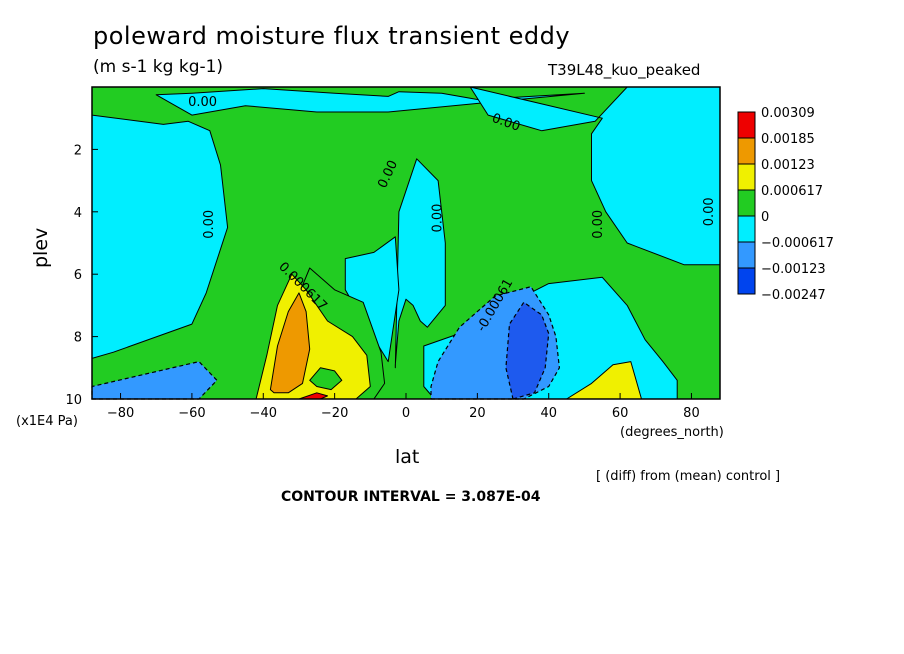 Image resolution: width=904 pixels, height=654 pixels. Describe the element at coordinates (672, 432) in the screenshot. I see `x-axis-unit: (degrees_north)` at that location.